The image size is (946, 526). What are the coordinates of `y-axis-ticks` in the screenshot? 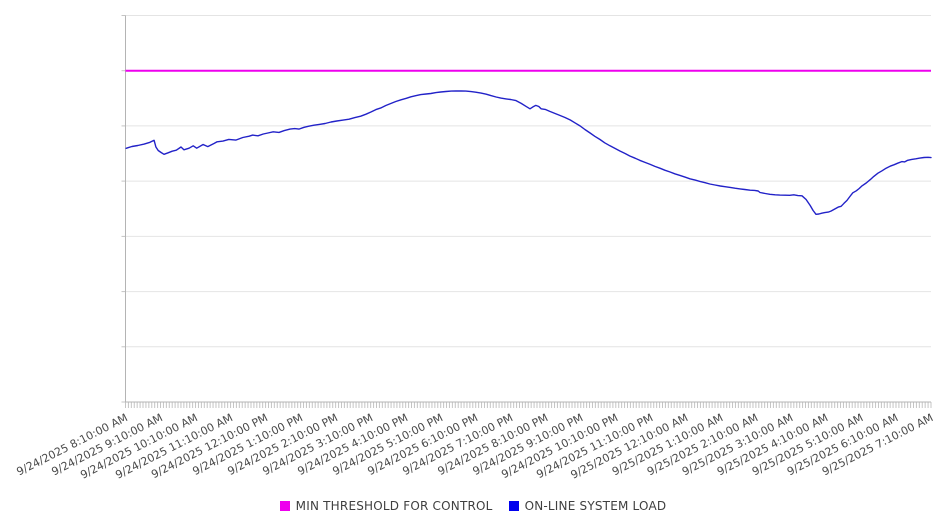 It's located at (123, 209).